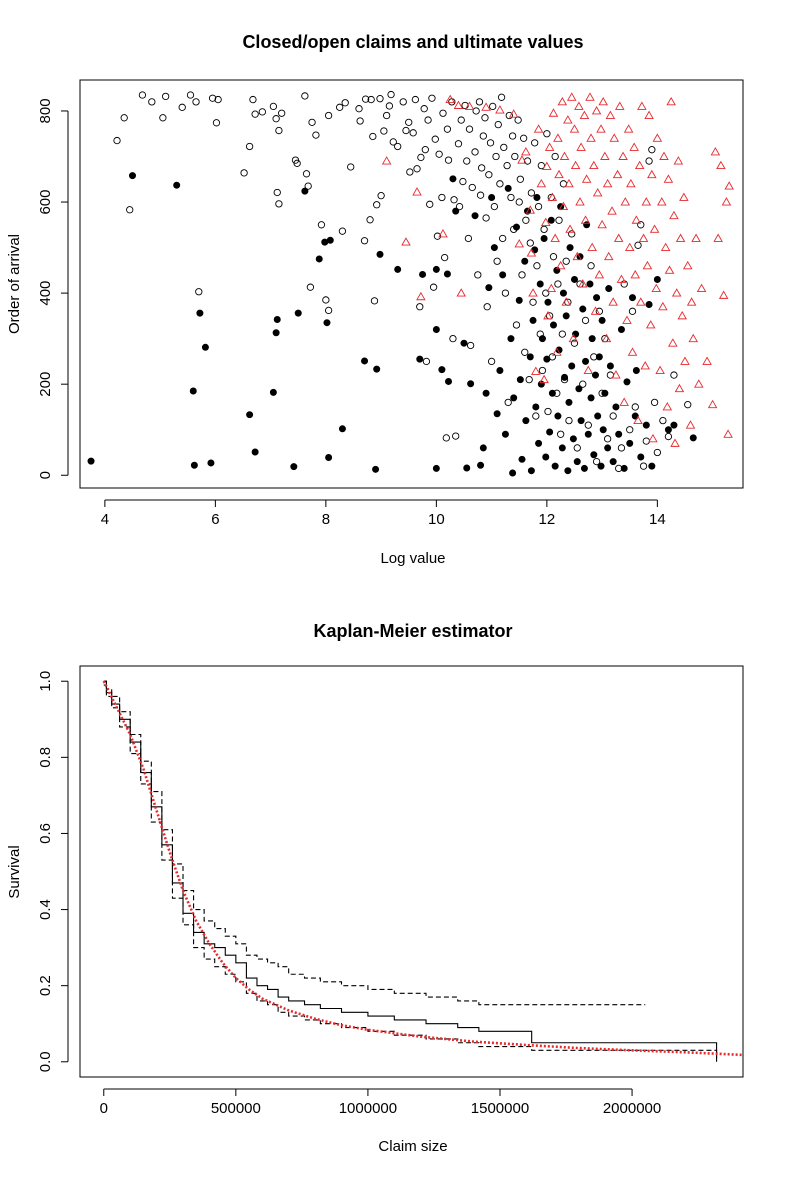 This screenshot has height=1177, width=785. Describe the element at coordinates (45, 475) in the screenshot. I see `scatter-y-tick-label: 0` at that location.